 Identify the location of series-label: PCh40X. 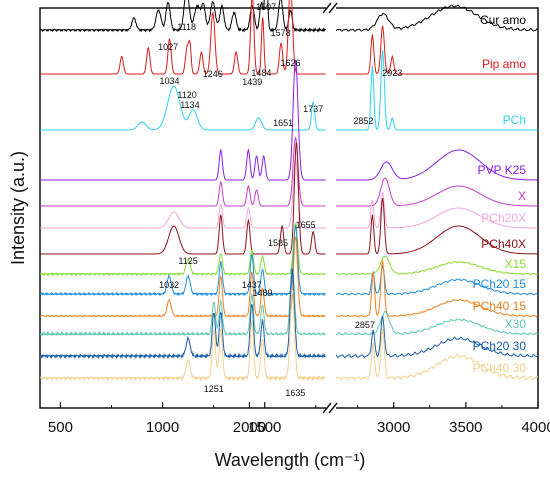
(503, 244).